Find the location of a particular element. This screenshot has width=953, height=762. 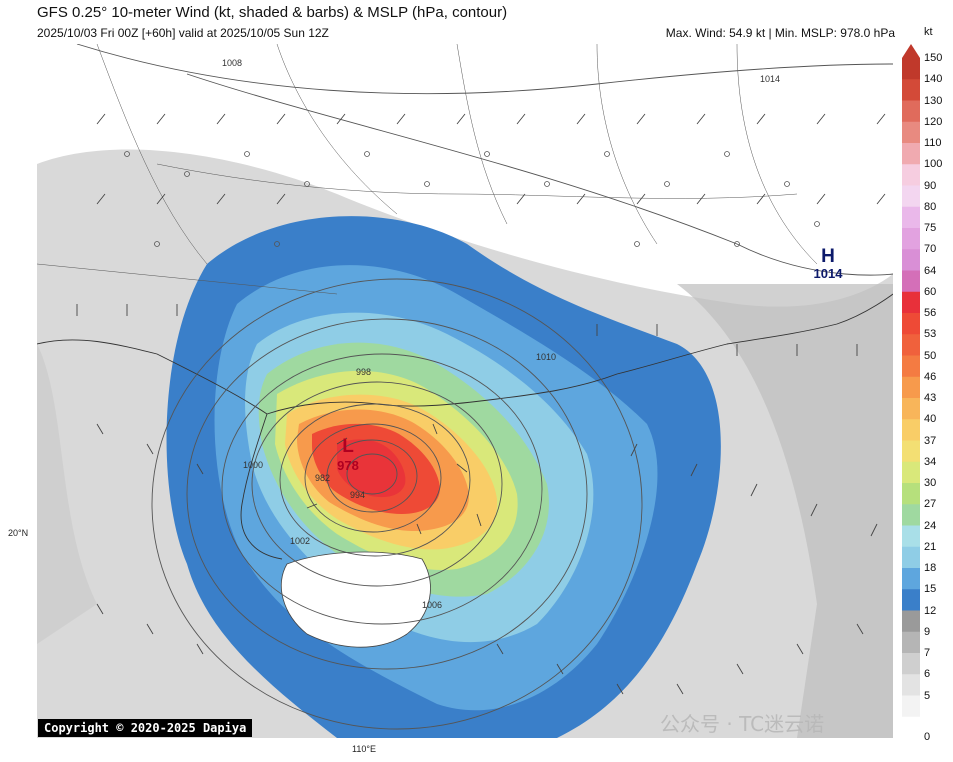

copyright-notice: Copyright © 2020-2025 Dapiya is located at coordinates (145, 728).